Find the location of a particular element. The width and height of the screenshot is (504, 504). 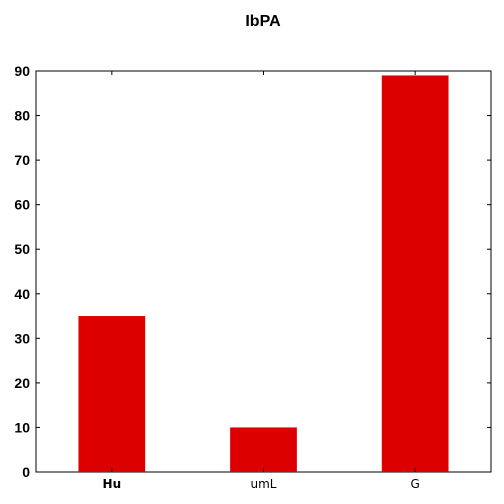

y-tick-label: 0 is located at coordinates (26, 472).